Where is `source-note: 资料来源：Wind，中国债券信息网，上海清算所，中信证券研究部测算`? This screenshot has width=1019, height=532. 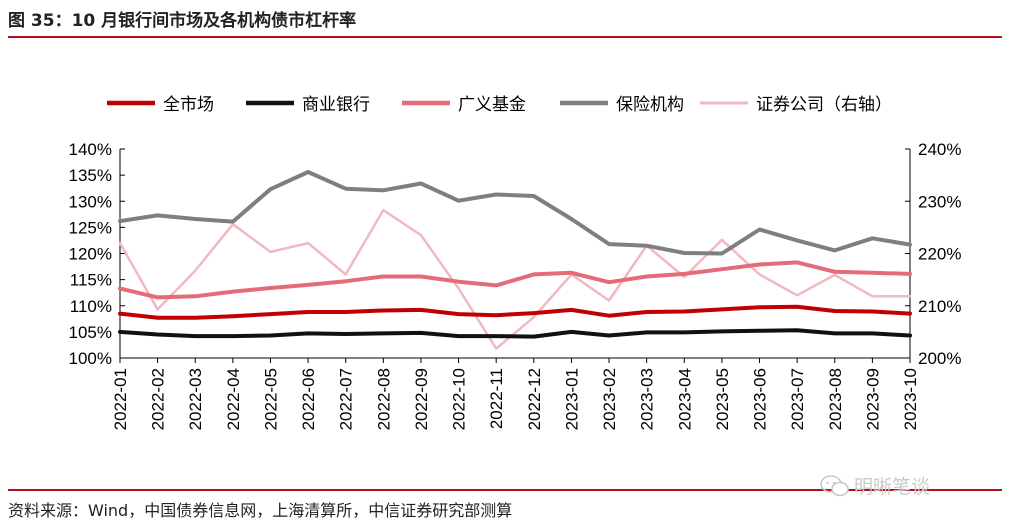
source-note: 资料来源：Wind，中国债券信息网，上海清算所，中信证券研究部测算 is located at coordinates (260, 510).